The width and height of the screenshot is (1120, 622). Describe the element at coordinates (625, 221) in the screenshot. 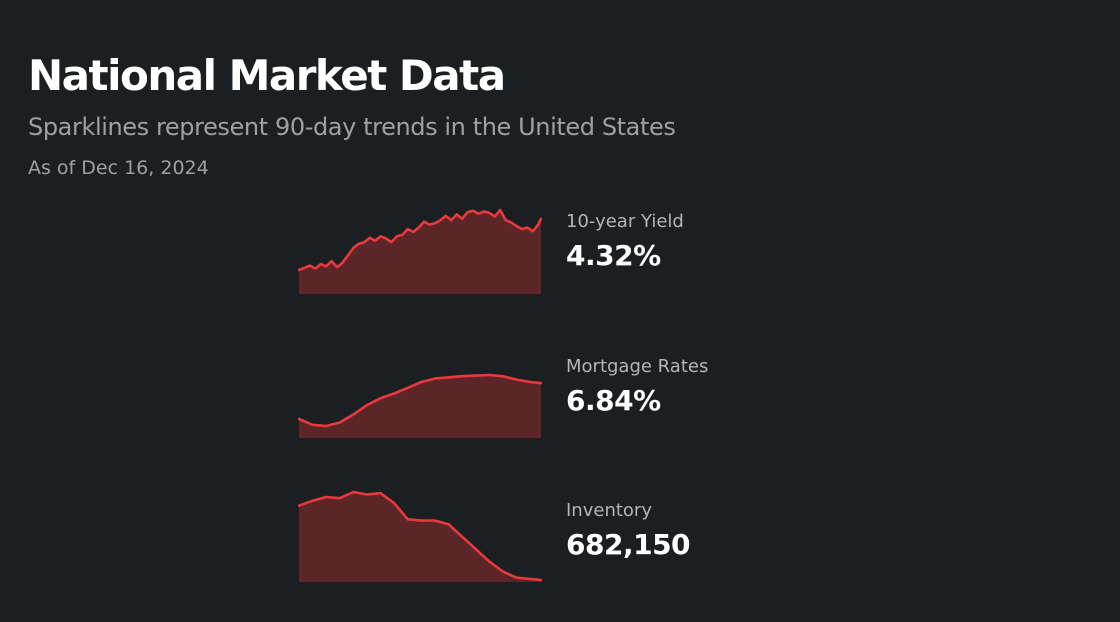

I see `yield-label: 10-year Yield` at that location.